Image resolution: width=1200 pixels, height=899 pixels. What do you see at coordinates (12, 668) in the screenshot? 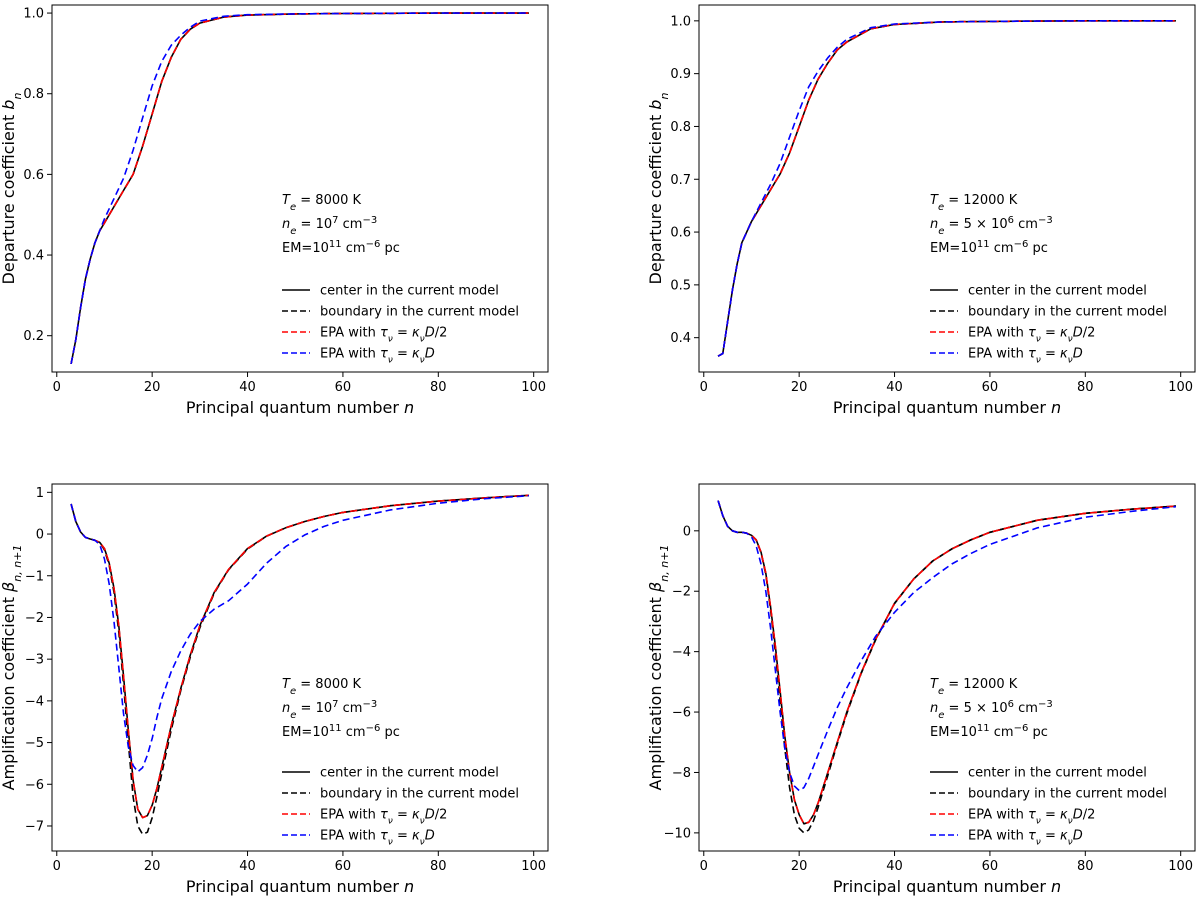
I see `y-axis-label: Amplification coefficient βn, n+1` at bounding box center [12, 668].